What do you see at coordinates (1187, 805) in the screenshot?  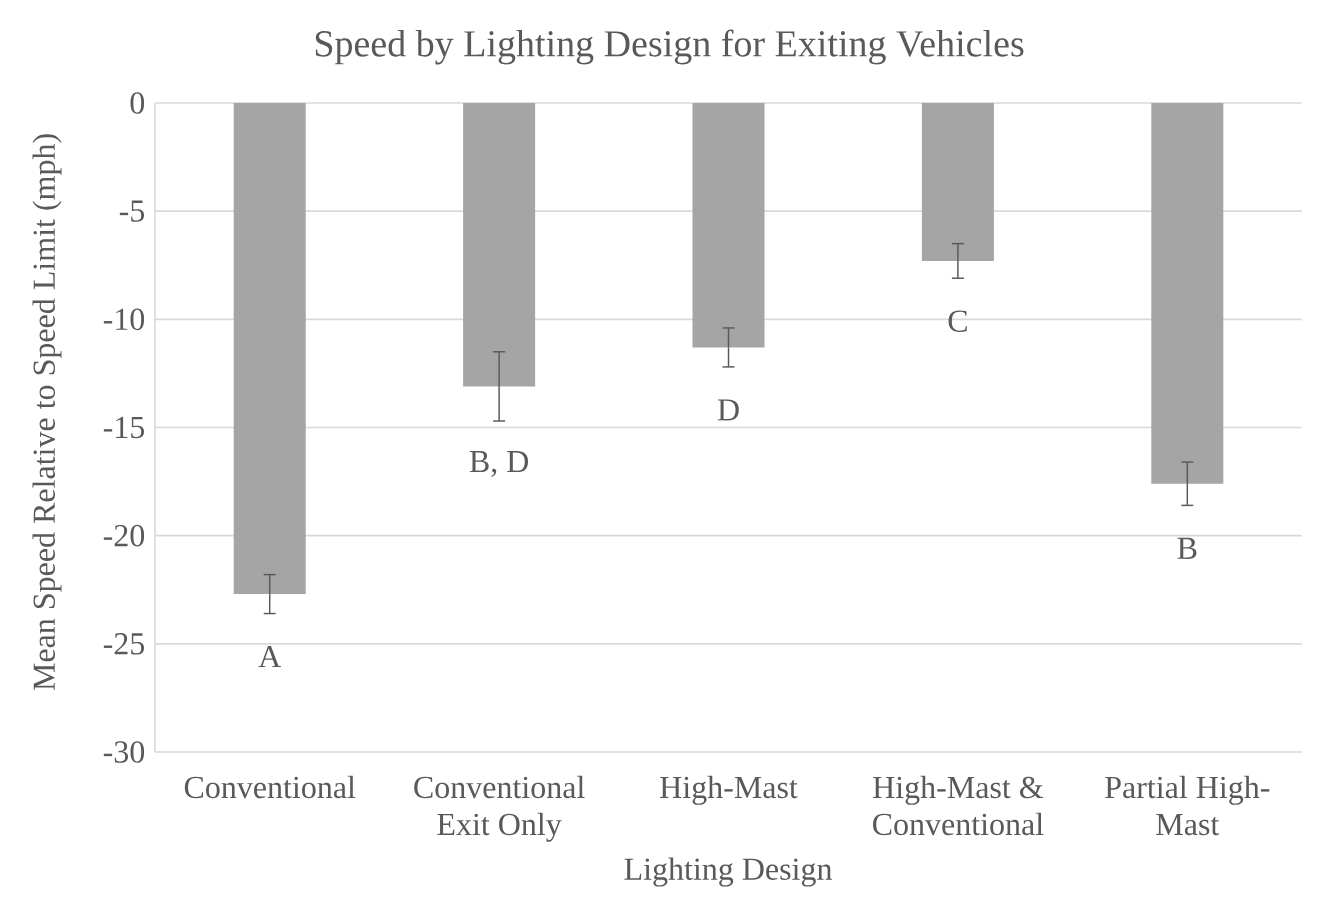 I see `x-tick-label: Partial High-Mast` at bounding box center [1187, 805].